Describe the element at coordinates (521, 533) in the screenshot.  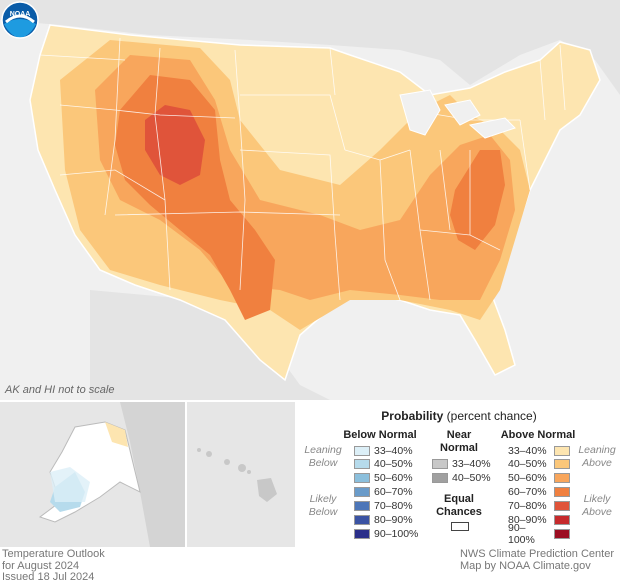
I see `above-90-100-label: 90–100%` at that location.